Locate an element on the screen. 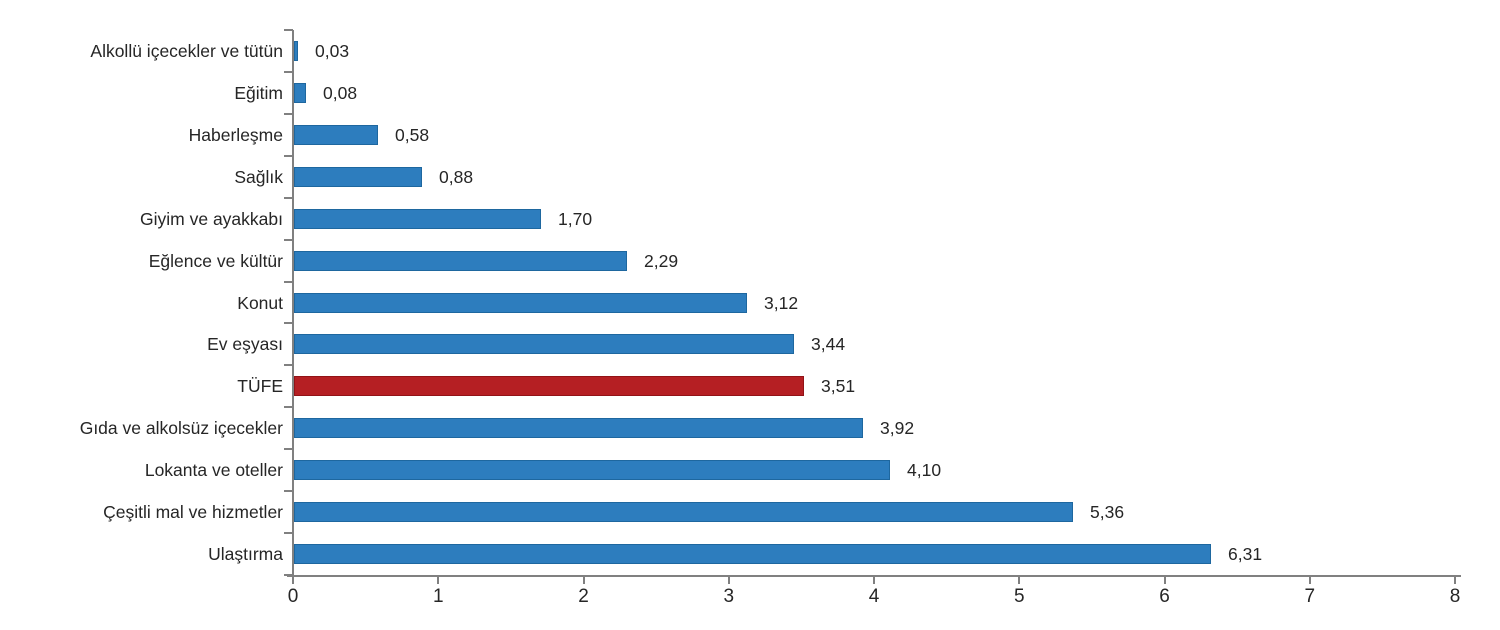 The image size is (1500, 630). category-label: Giyim ve ayakkabı is located at coordinates (211, 218).